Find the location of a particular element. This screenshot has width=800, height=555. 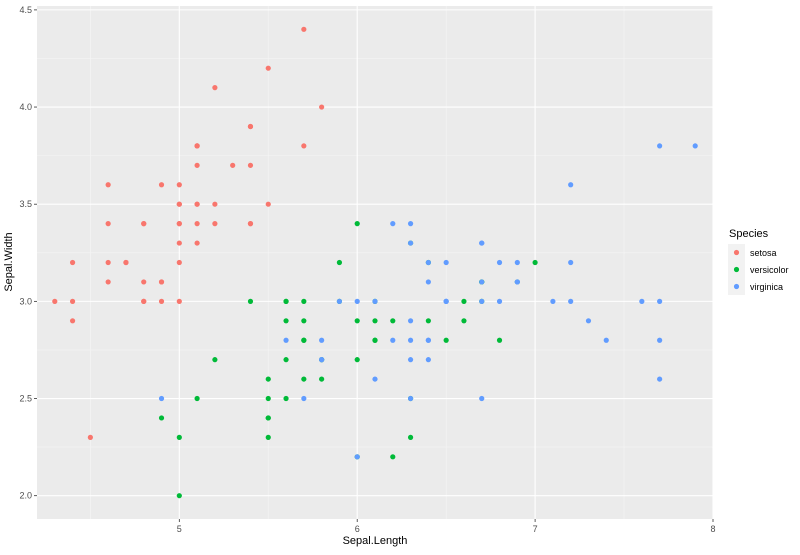

x-axis: 5 6 7 8 is located at coordinates (446, 526).